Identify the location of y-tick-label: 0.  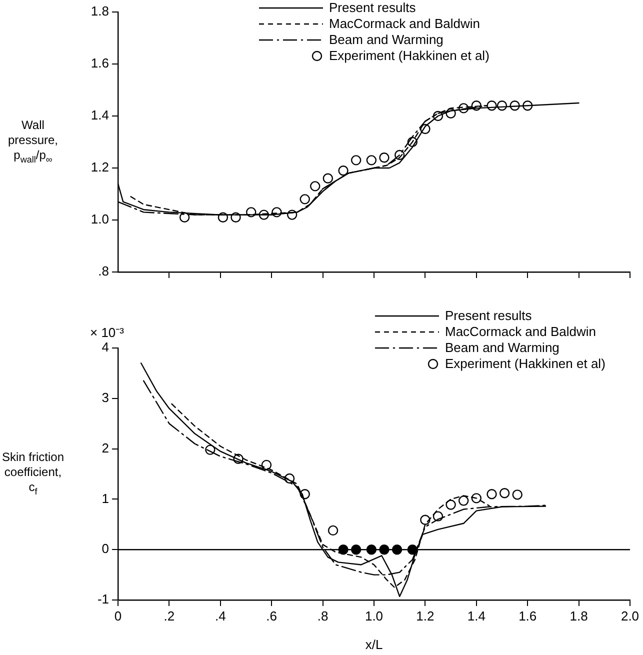
(105, 548).